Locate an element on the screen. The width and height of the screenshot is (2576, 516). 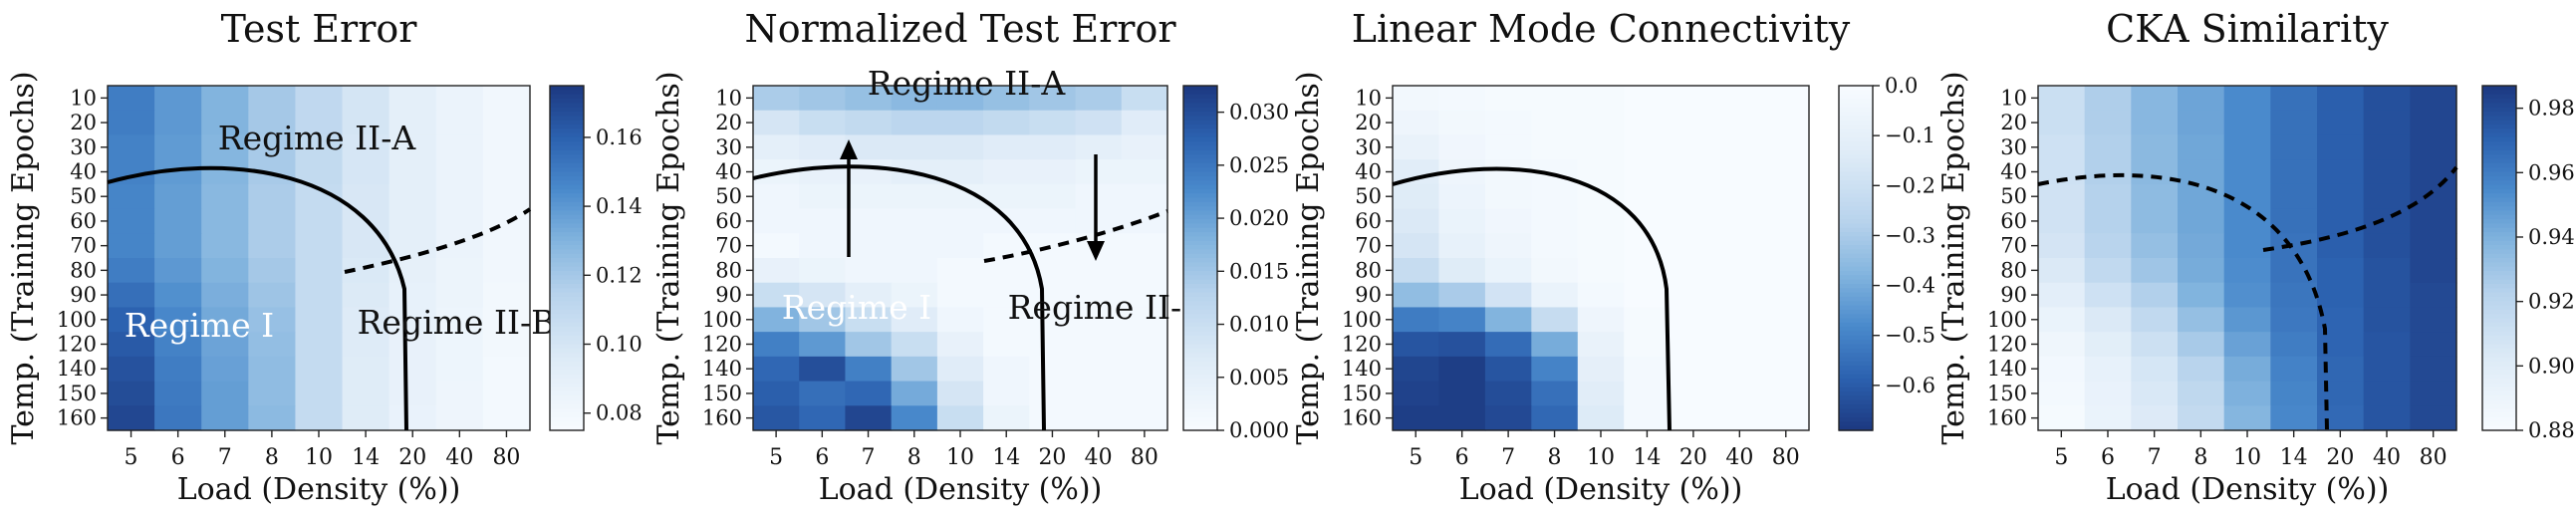
x-tick-label: 14 is located at coordinates (2294, 457).